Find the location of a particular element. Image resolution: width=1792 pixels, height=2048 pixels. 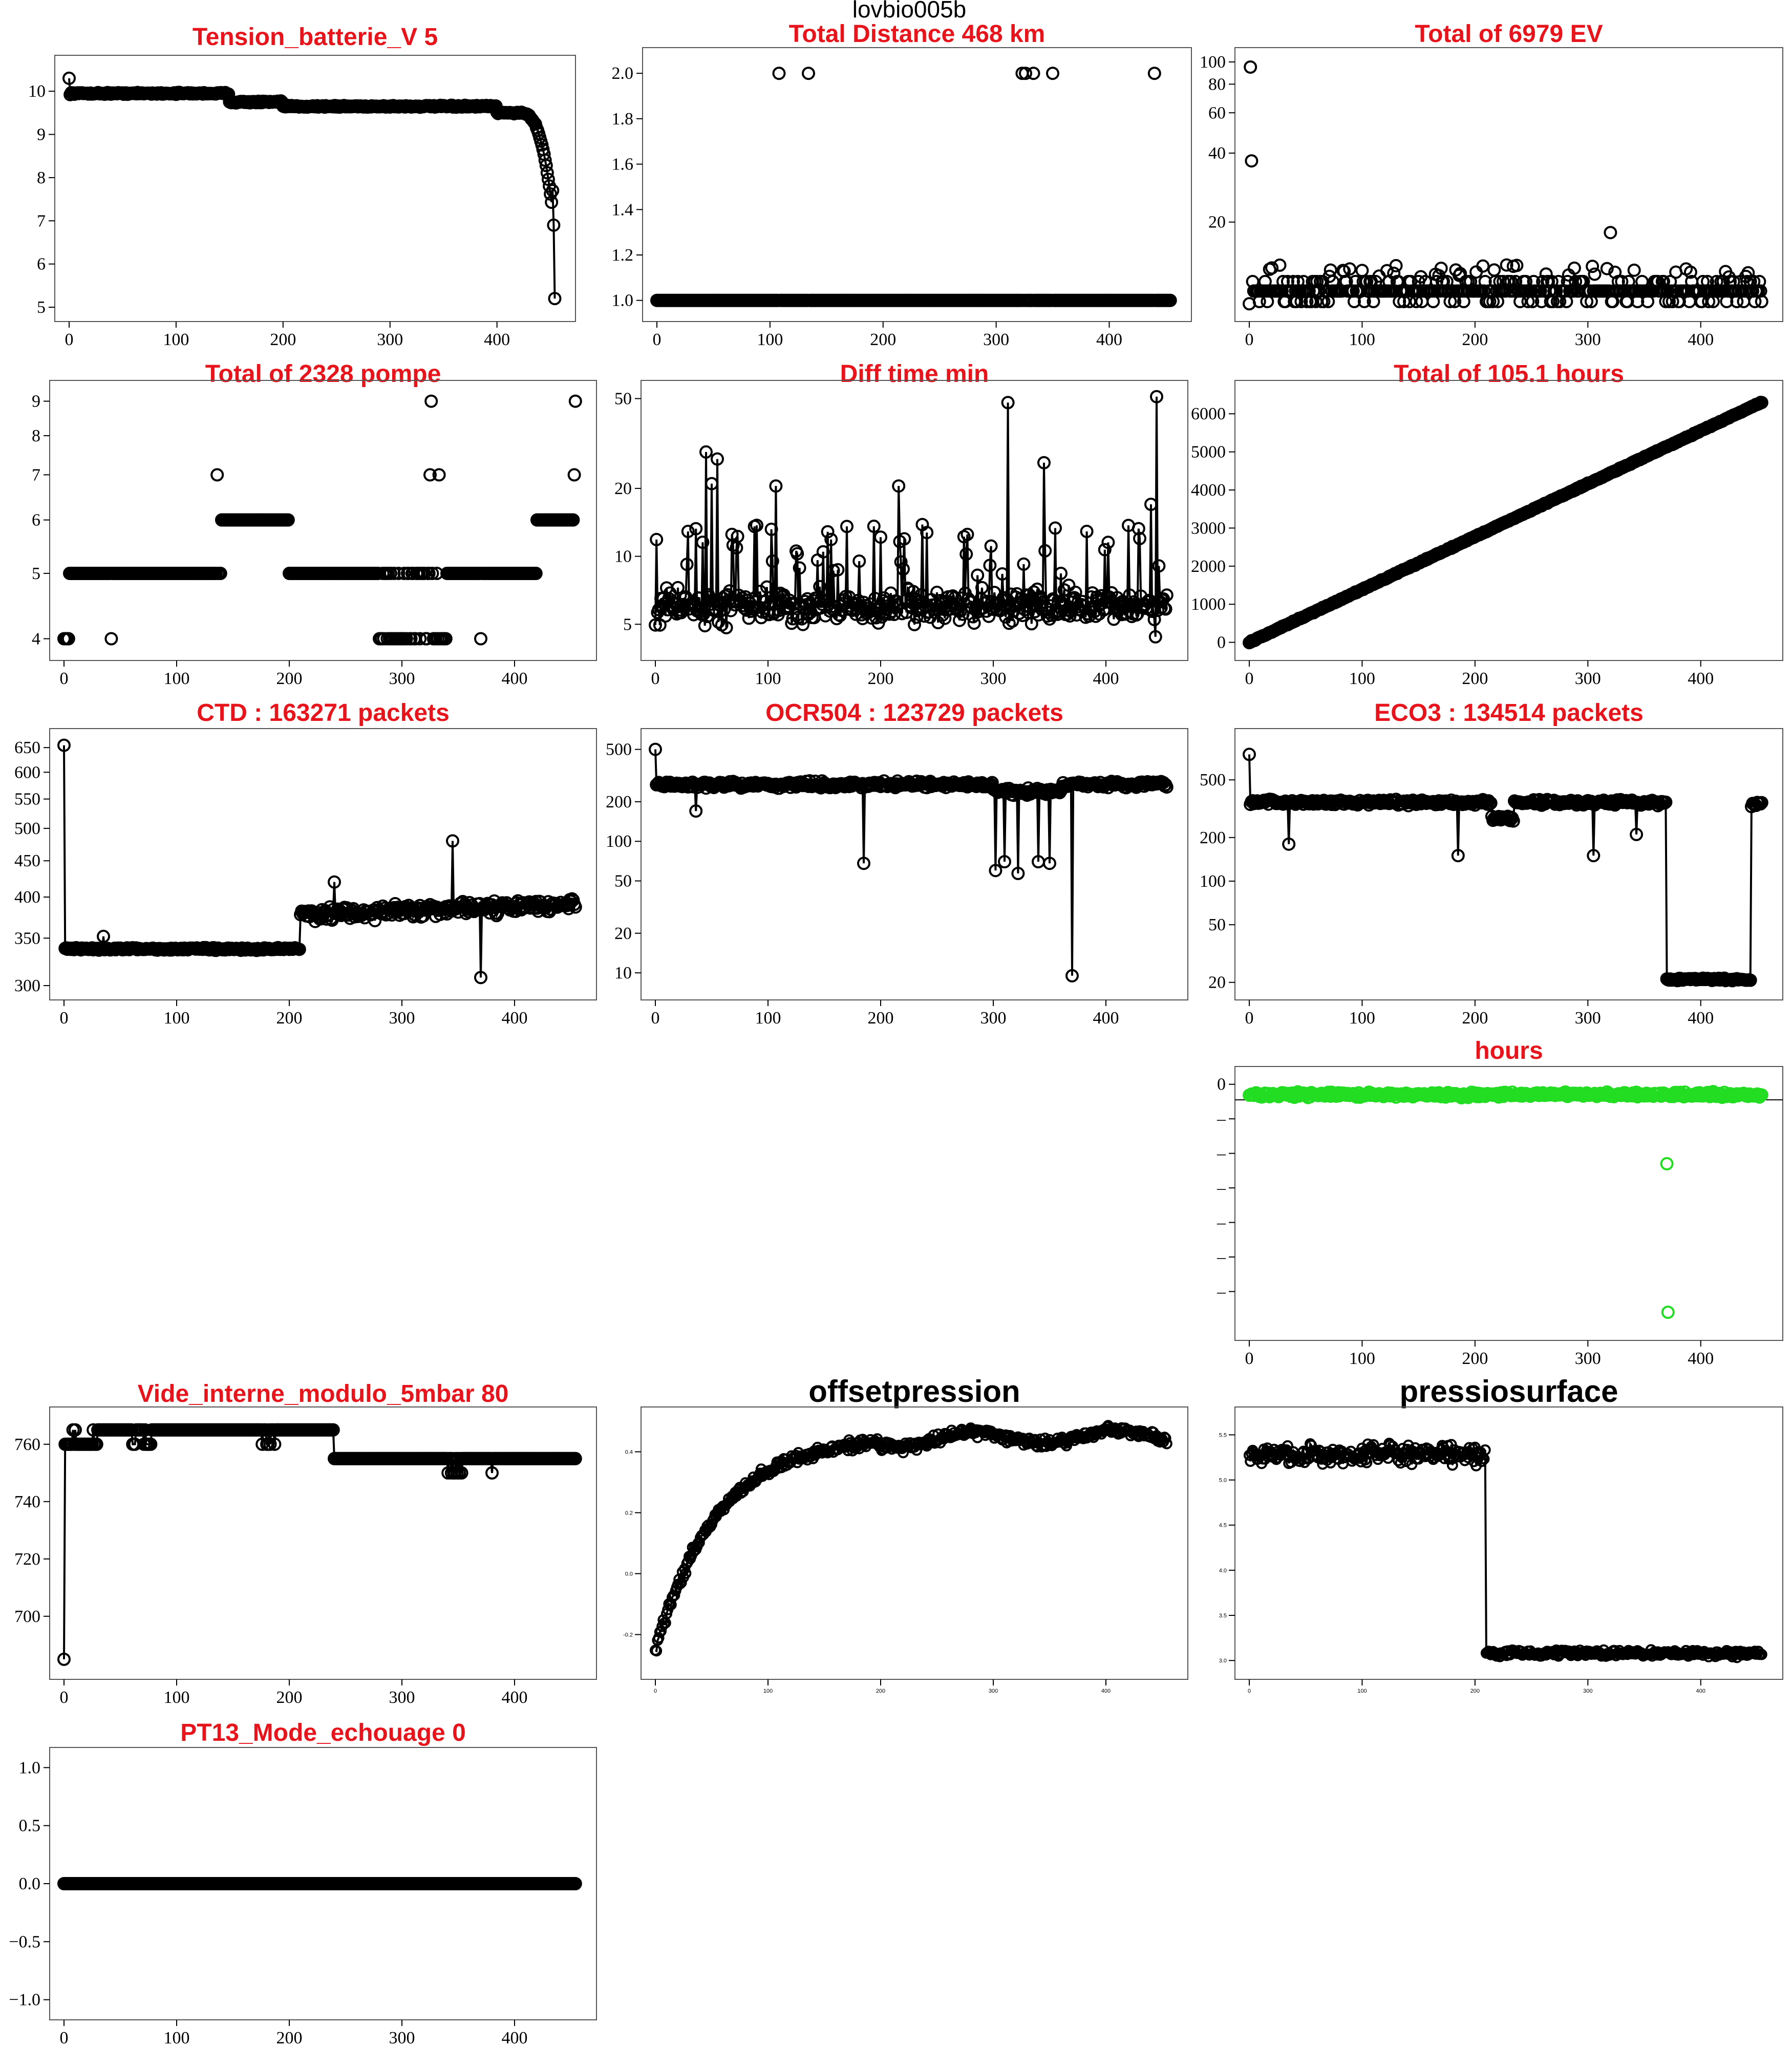

y-tick-label: 8 is located at coordinates (41, 177).